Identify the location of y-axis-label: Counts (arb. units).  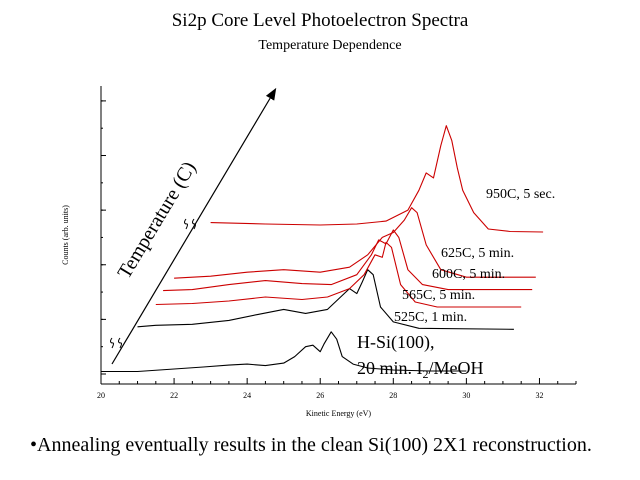
(65, 235).